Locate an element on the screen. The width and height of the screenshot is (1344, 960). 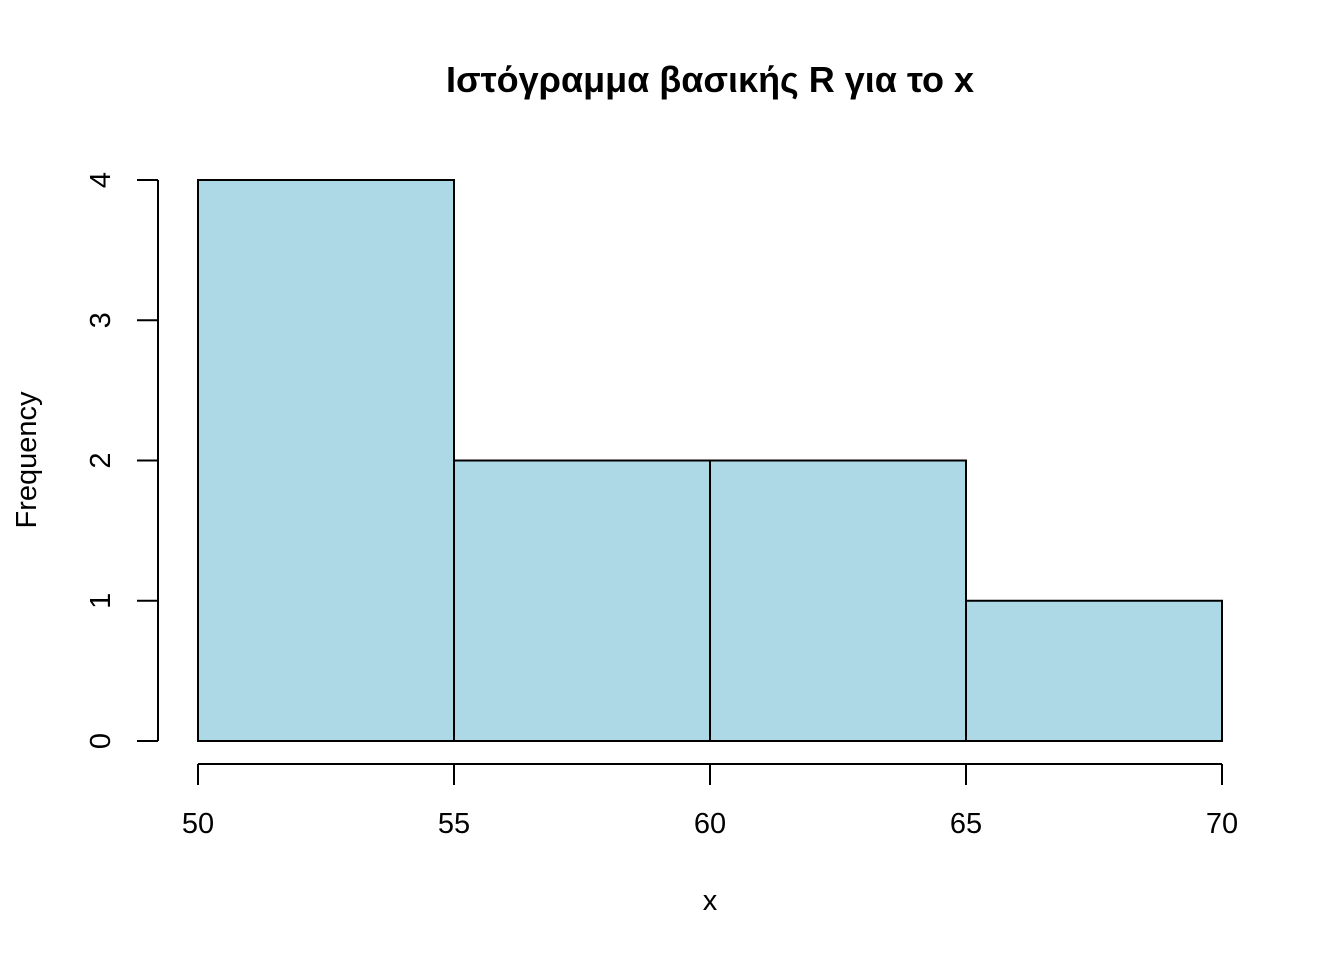
y-axis-label: Frequency is located at coordinates (27, 460).